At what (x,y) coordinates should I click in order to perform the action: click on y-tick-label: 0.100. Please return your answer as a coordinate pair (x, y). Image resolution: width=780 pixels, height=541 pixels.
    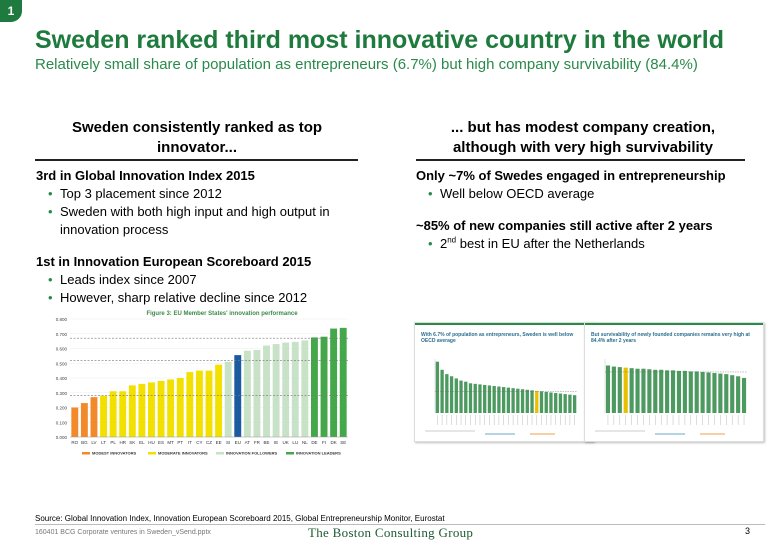
    Looking at the image, I should click on (62, 422).